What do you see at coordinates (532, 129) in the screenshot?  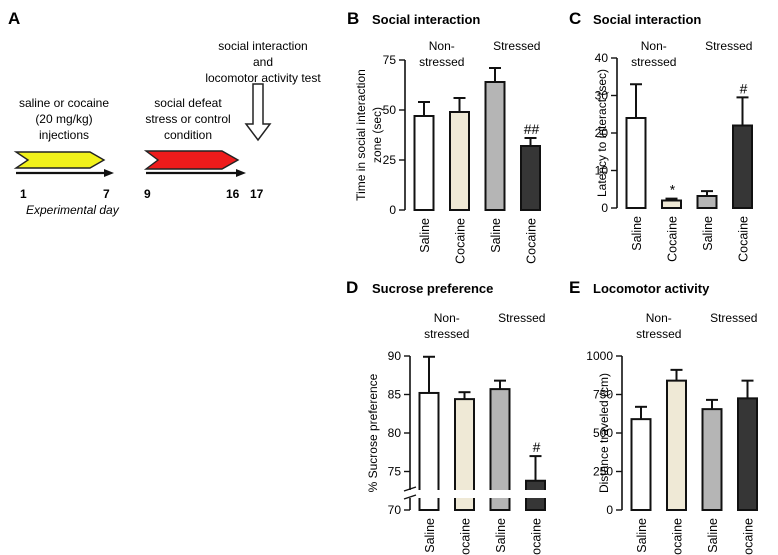 I see `significance-marker: ##` at bounding box center [532, 129].